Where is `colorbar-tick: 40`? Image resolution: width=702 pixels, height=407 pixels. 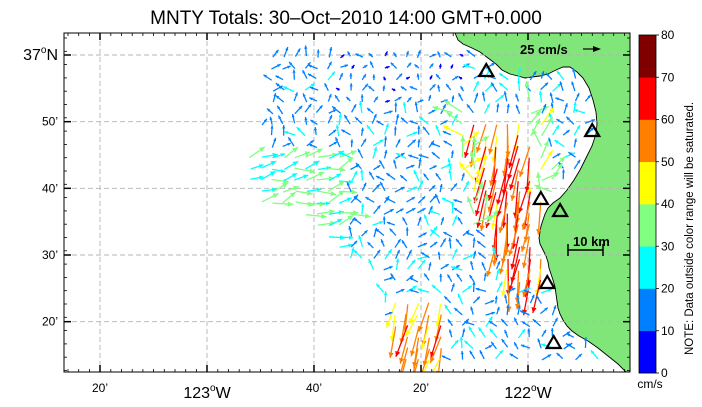 colorbar-tick: 40 is located at coordinates (668, 204).